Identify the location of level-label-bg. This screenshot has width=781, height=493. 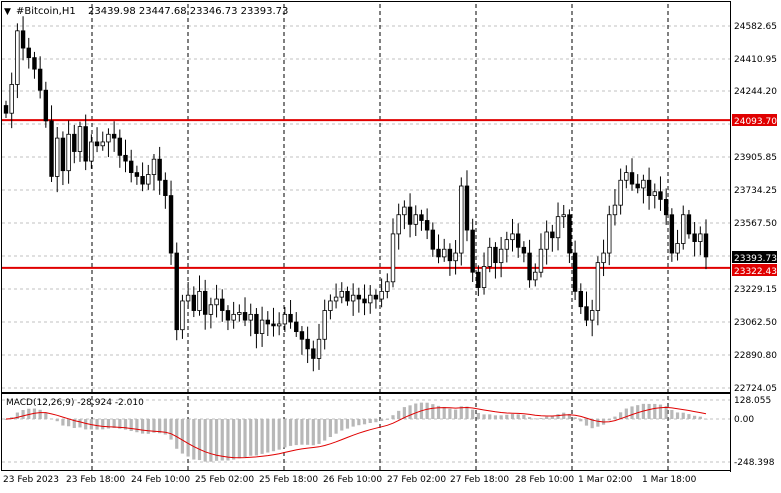
(754, 270).